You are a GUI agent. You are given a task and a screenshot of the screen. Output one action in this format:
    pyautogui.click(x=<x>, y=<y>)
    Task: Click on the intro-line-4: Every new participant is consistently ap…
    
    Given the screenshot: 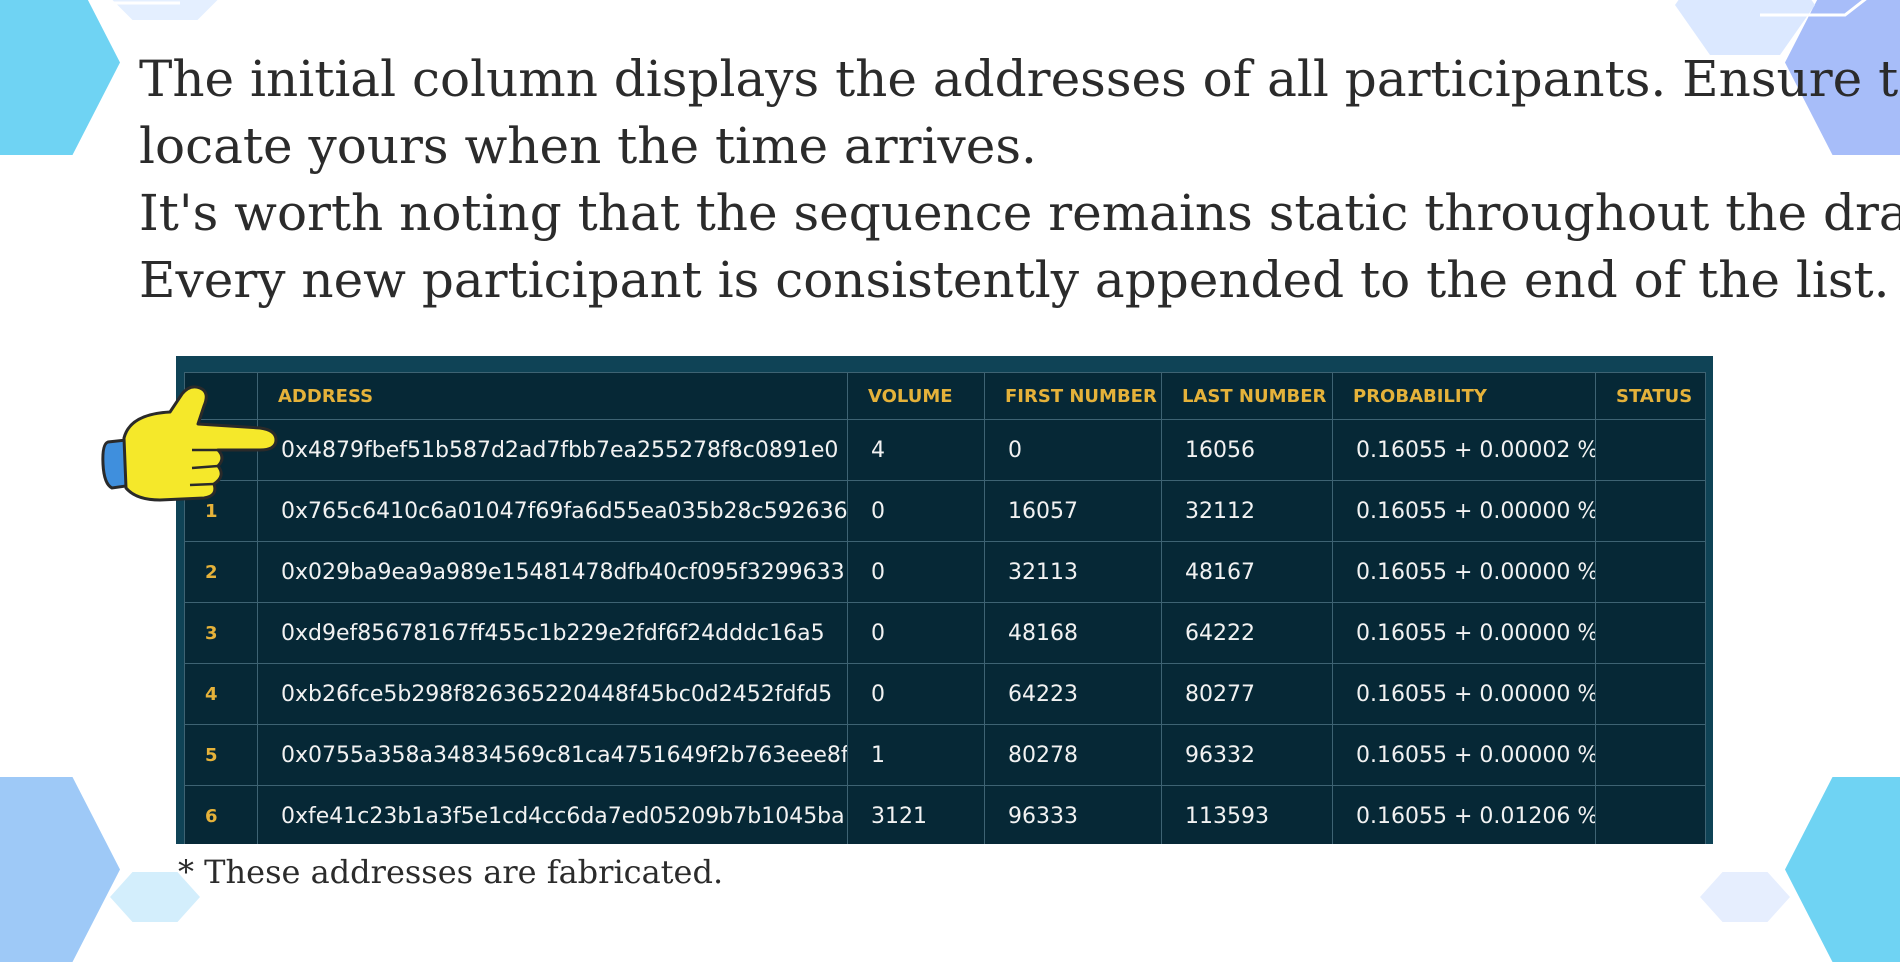 What is the action you would take?
    pyautogui.click(x=1014, y=280)
    